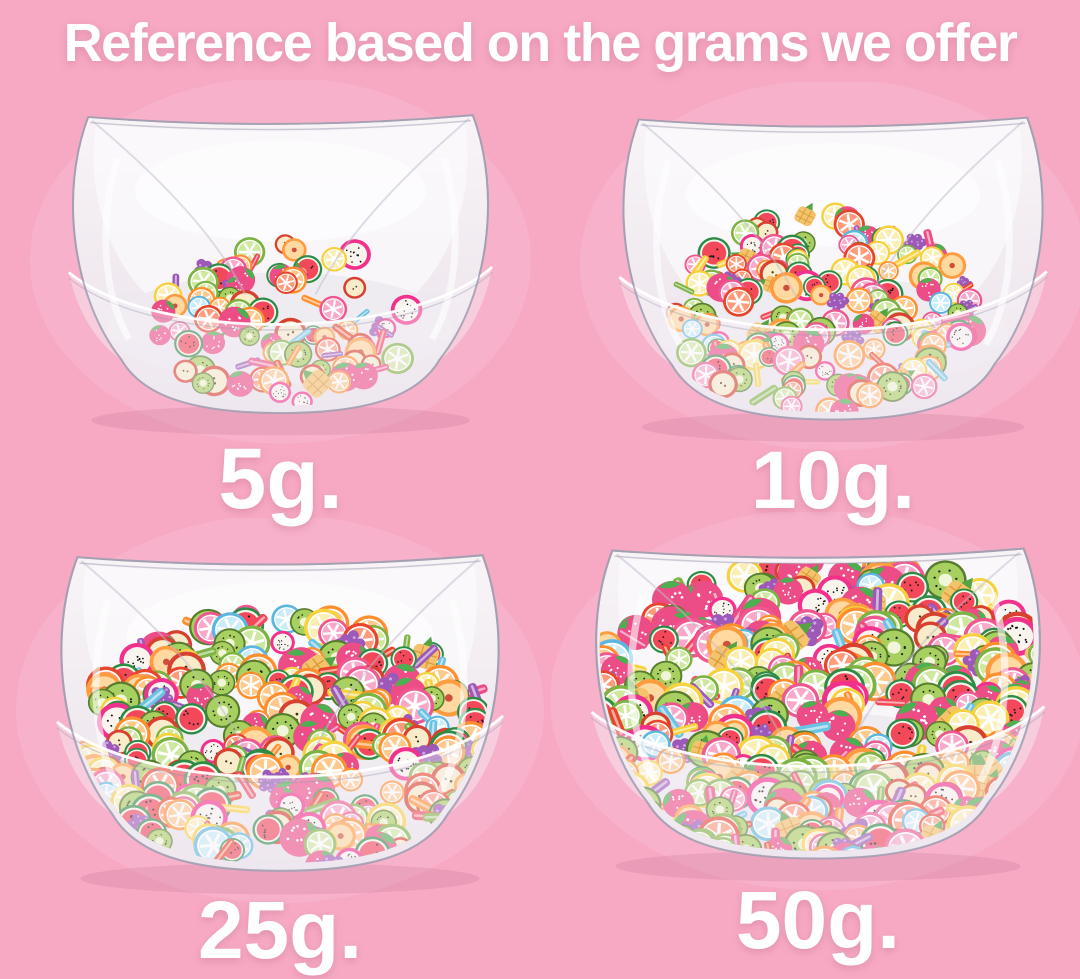 The height and width of the screenshot is (979, 1080). I want to click on weight-label-25g: 25g., so click(280, 930).